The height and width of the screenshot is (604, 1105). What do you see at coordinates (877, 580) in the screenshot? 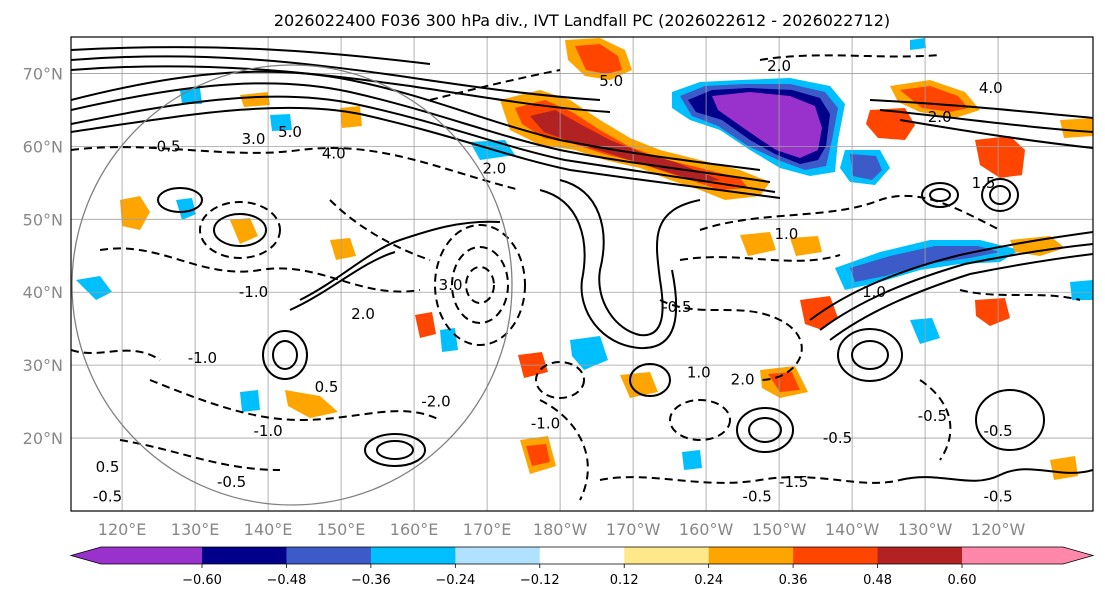
I see `colorbar-tick-label: 0.48` at bounding box center [877, 580].